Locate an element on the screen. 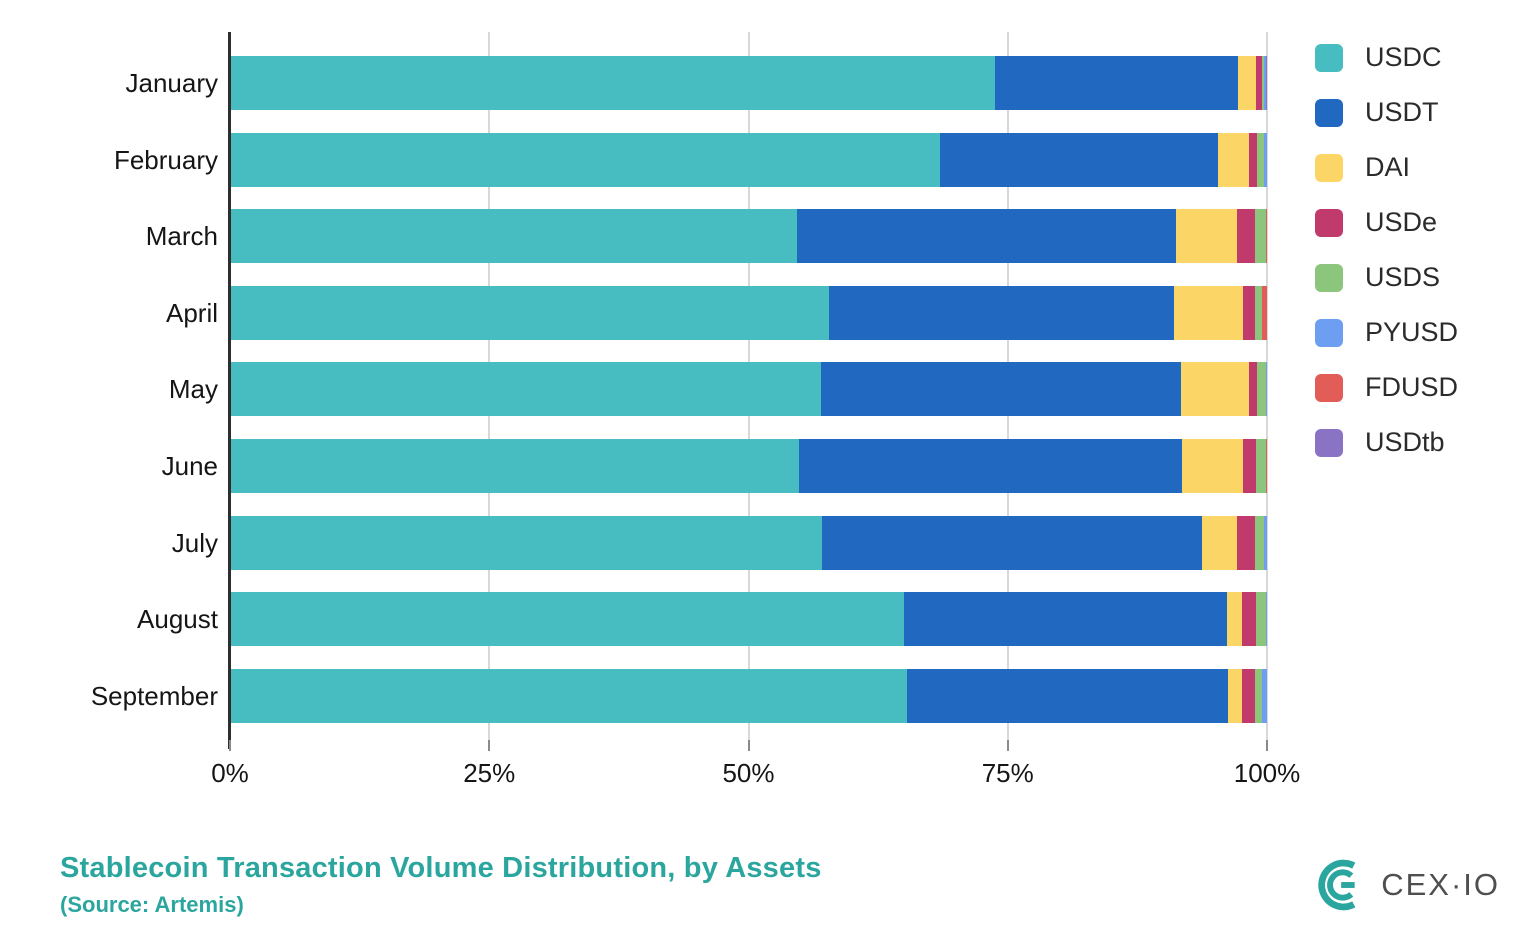 Image resolution: width=1536 pixels, height=936 pixels. legend-label-usdt: USDT is located at coordinates (1402, 112).